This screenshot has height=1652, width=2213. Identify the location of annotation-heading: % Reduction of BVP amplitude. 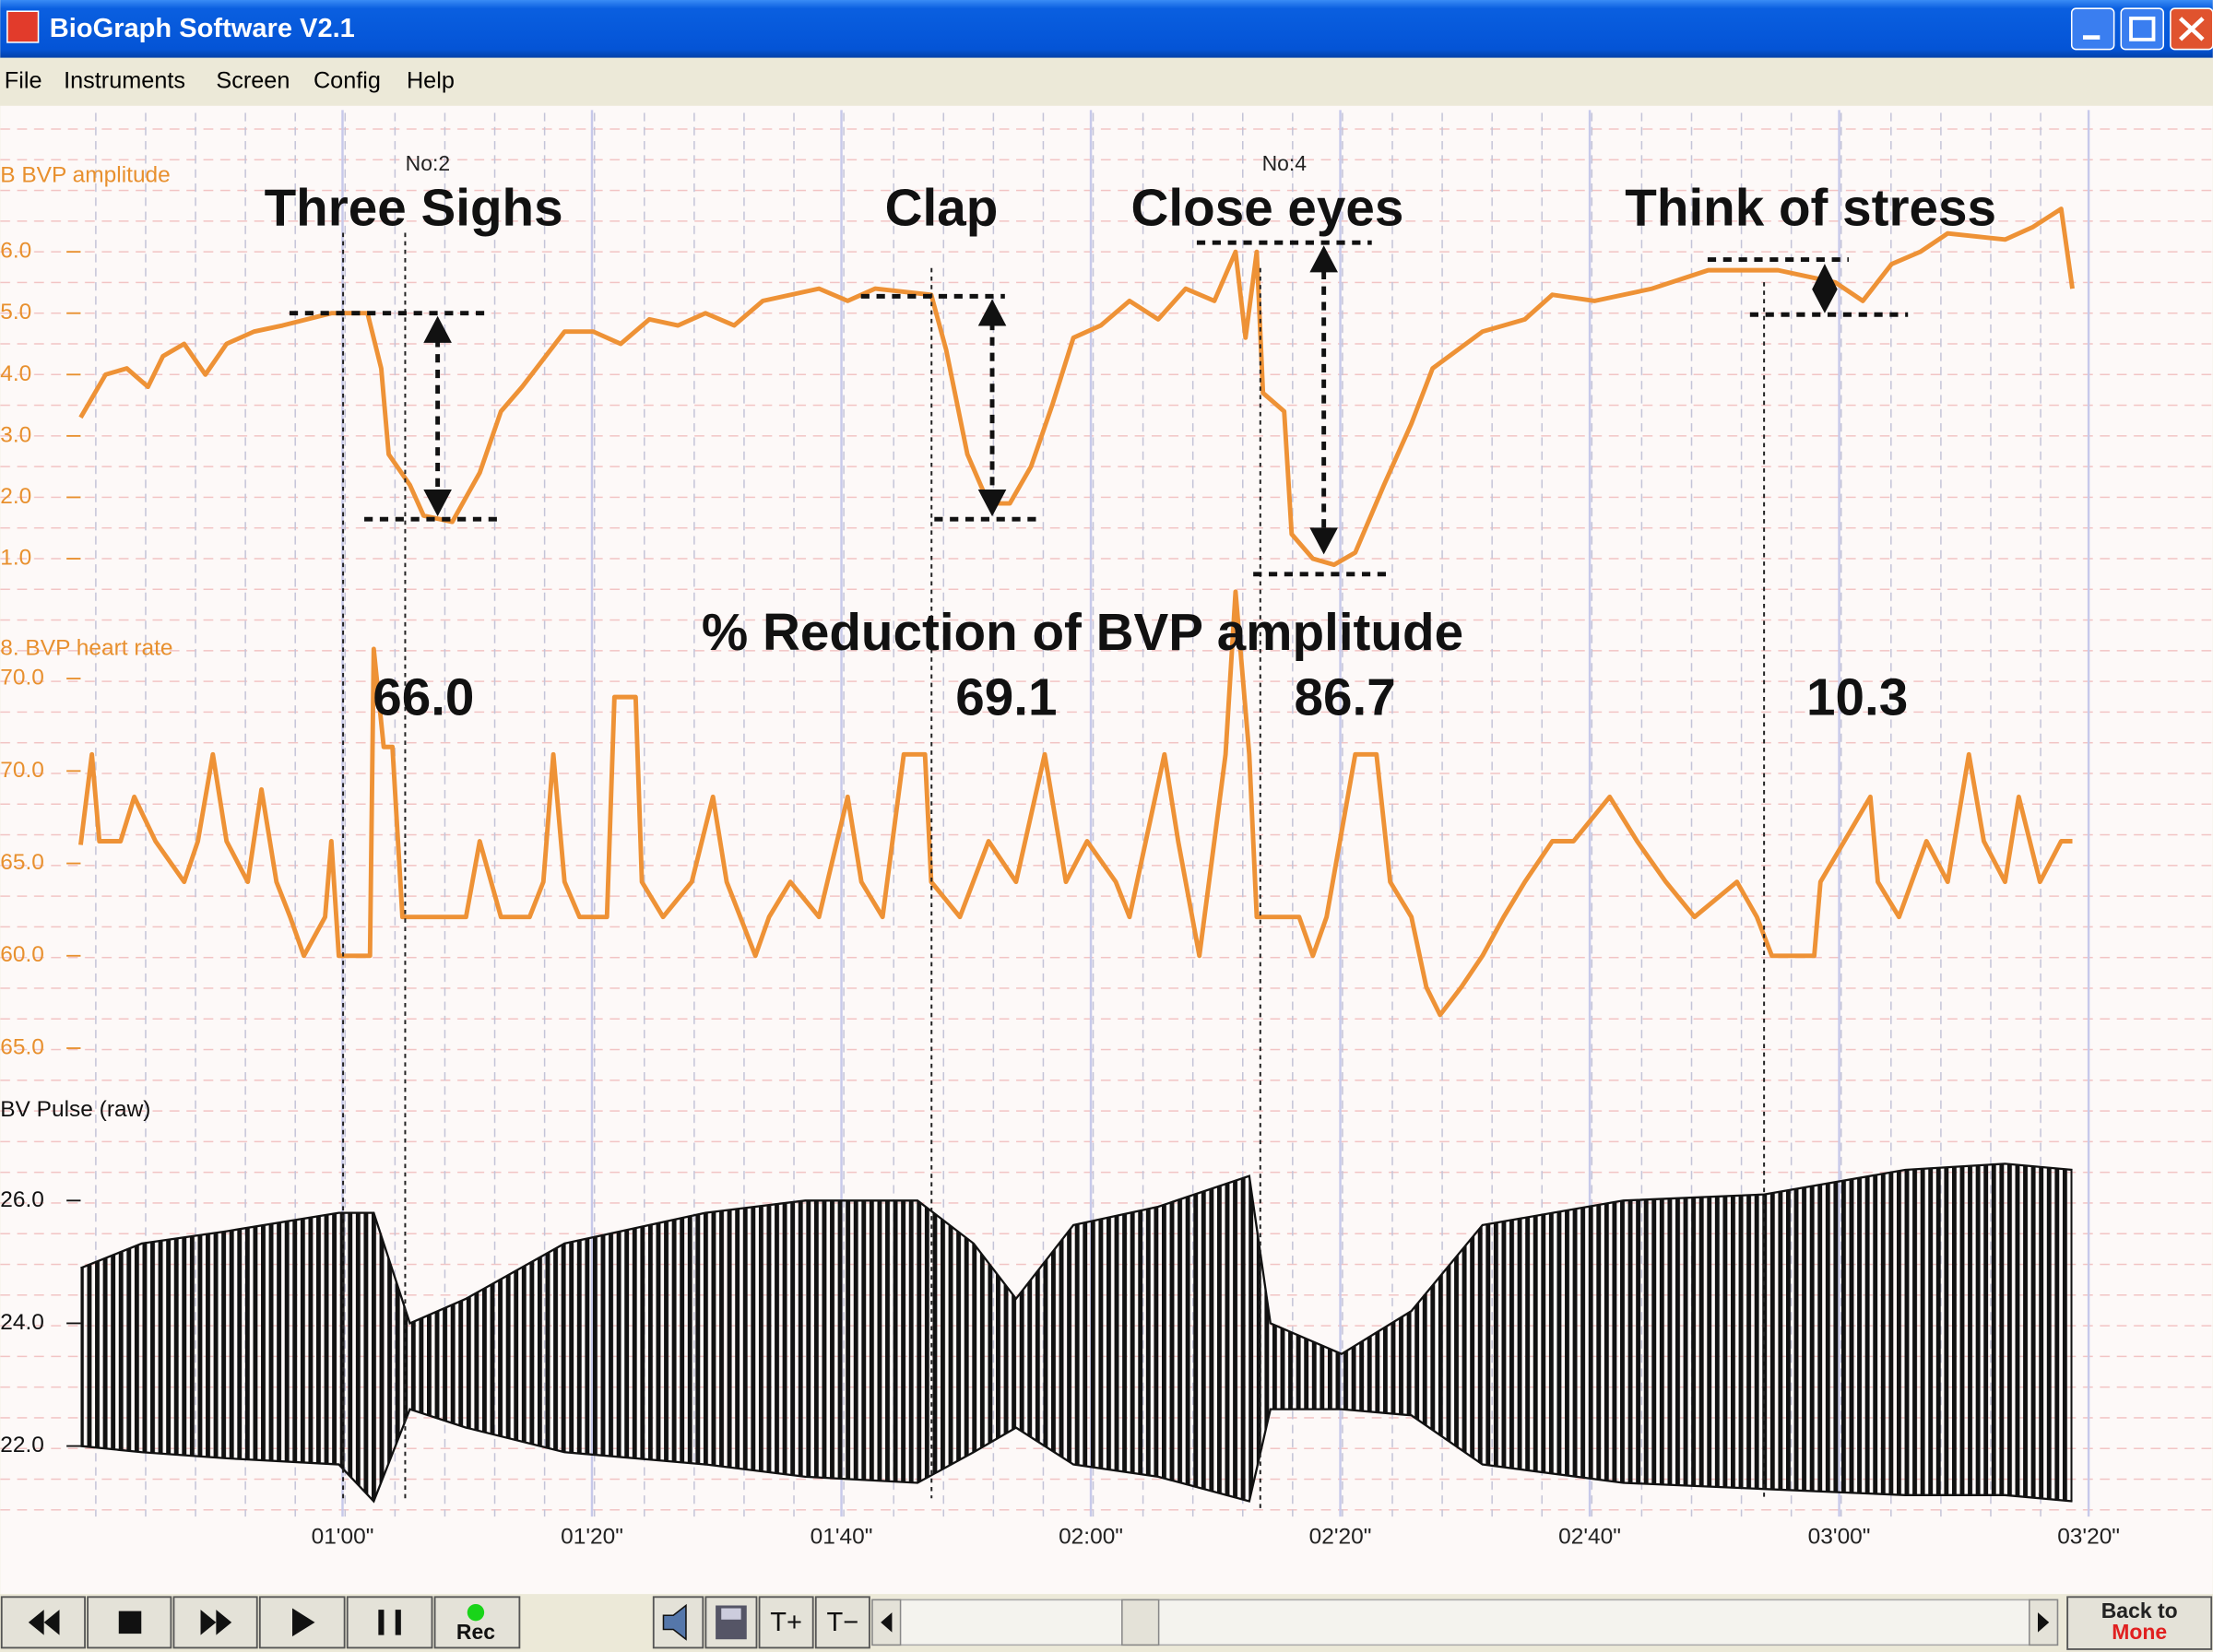
(1082, 632).